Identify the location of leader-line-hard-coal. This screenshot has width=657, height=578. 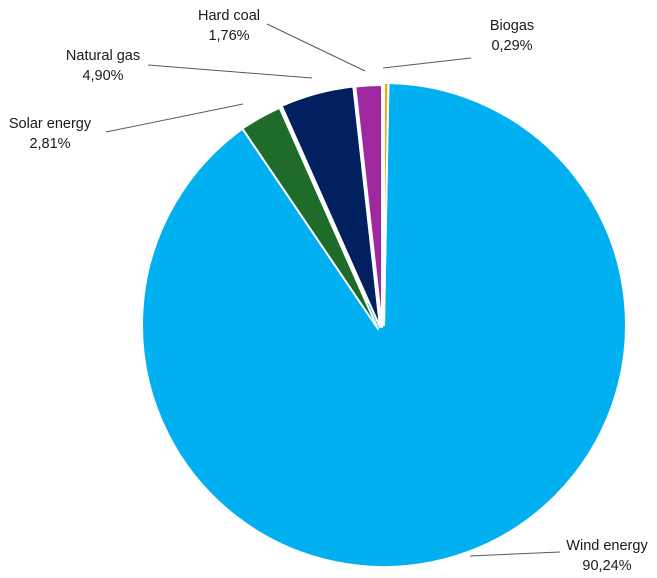
(316, 47).